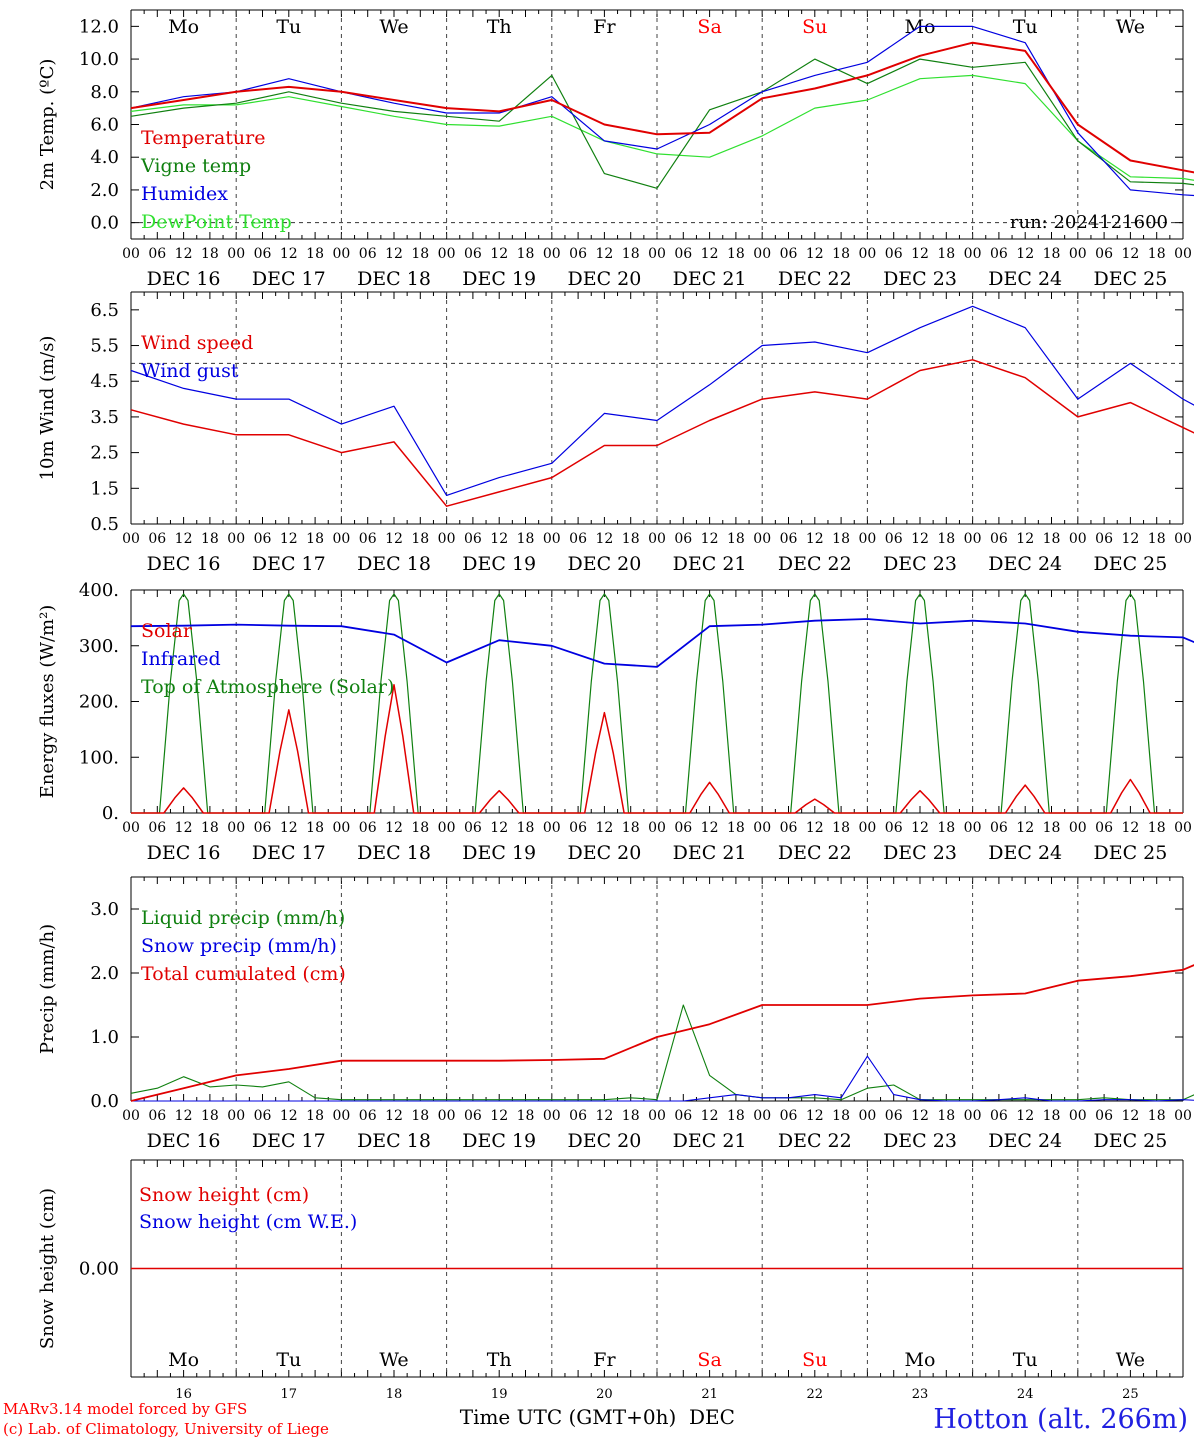 Image resolution: width=1194 pixels, height=1440 pixels. Describe the element at coordinates (815, 853) in the screenshot. I see `date-label: DEC 22` at that location.